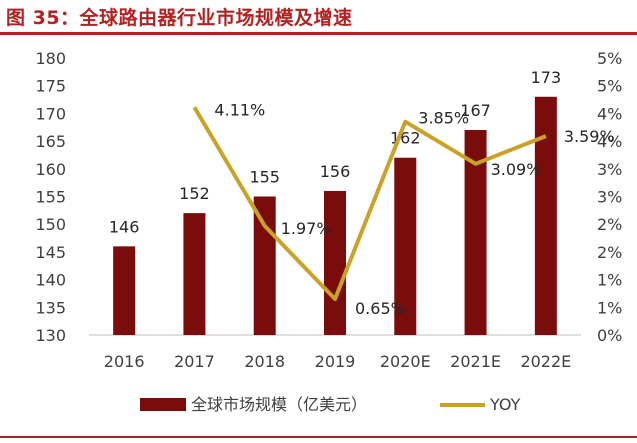  Describe the element at coordinates (50, 224) in the screenshot. I see `left-tick-label: 150` at that location.